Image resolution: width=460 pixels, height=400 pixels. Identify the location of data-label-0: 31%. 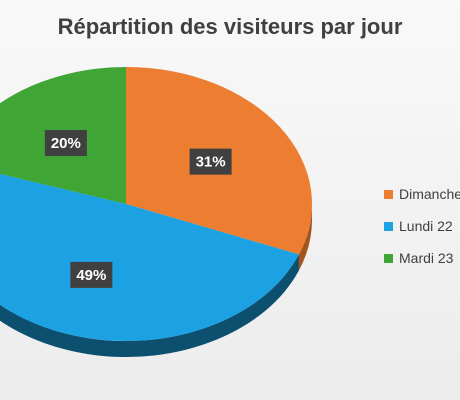
(210, 161).